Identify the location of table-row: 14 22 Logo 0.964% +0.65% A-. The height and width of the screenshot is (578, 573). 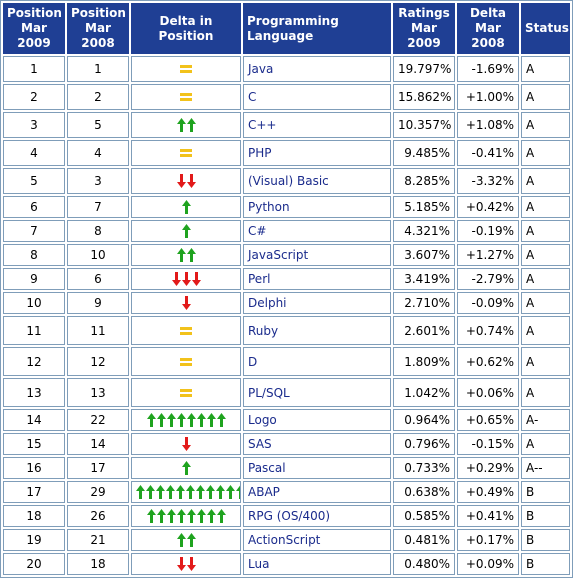
(286, 420).